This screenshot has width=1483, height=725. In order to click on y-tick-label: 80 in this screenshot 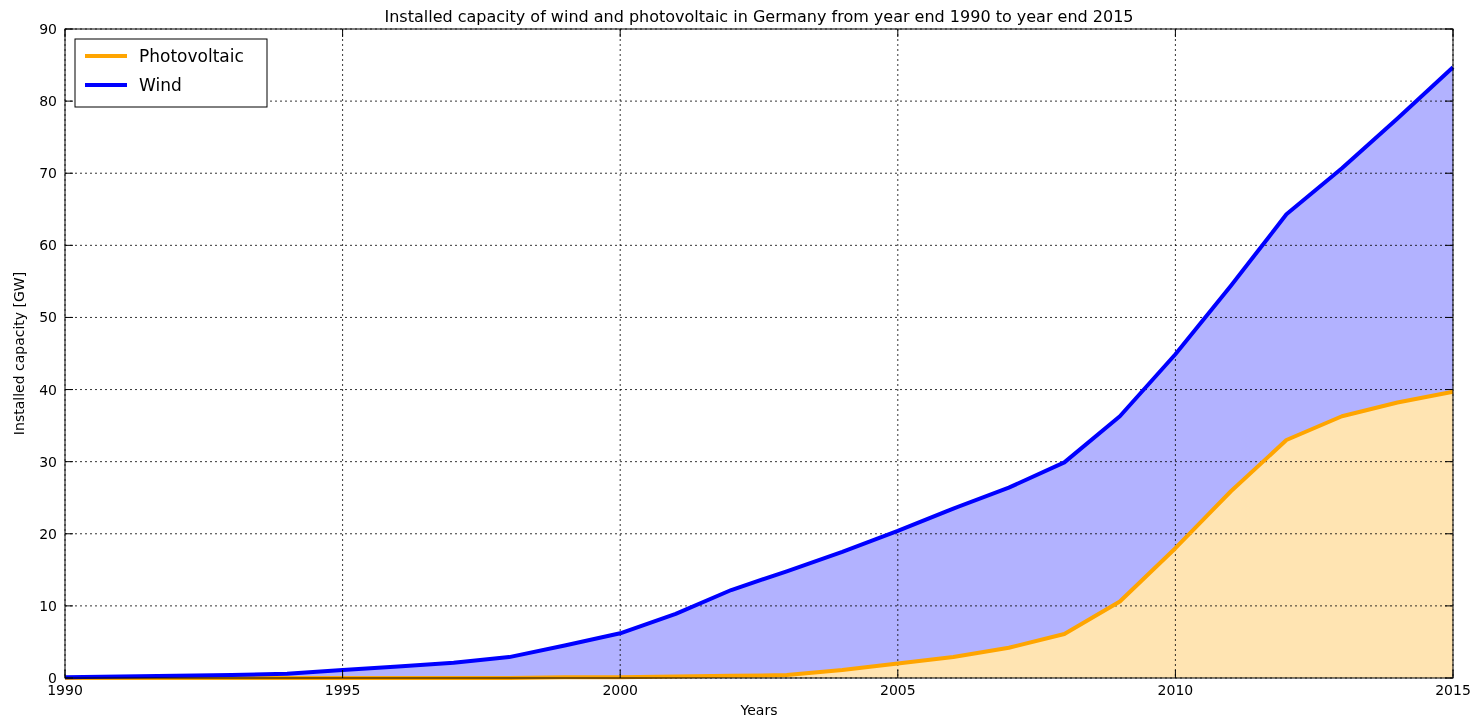, I will do `click(48, 101)`.